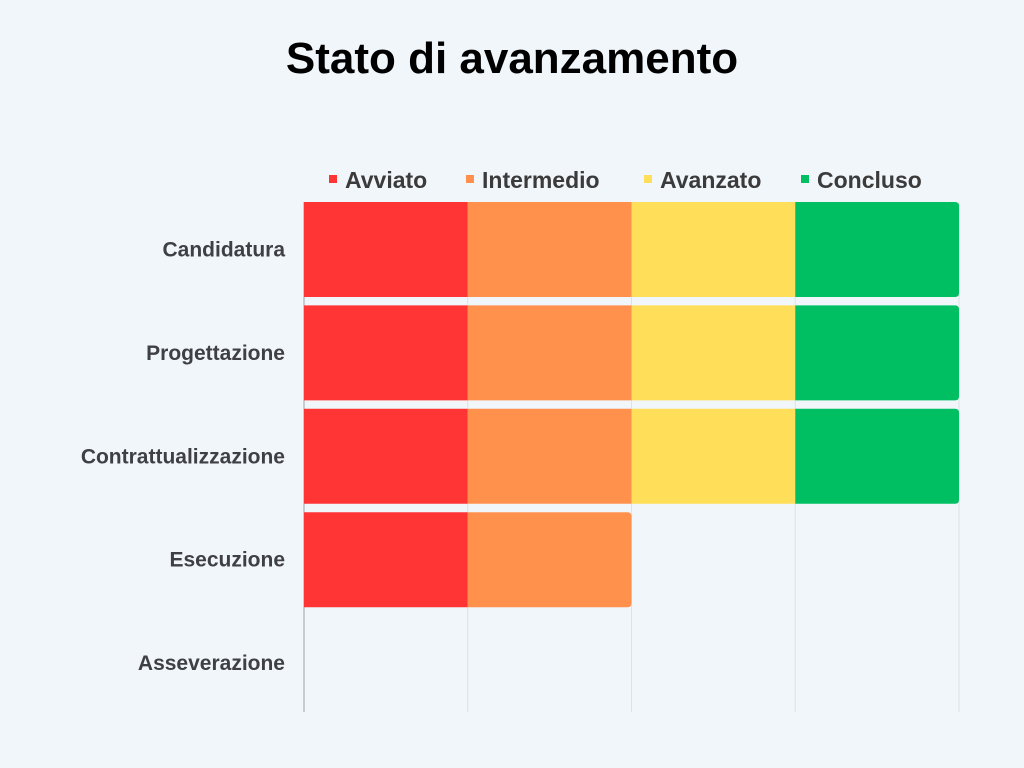 The image size is (1024, 768). What do you see at coordinates (541, 180) in the screenshot?
I see `legend-label-intermedio: Intermedio` at bounding box center [541, 180].